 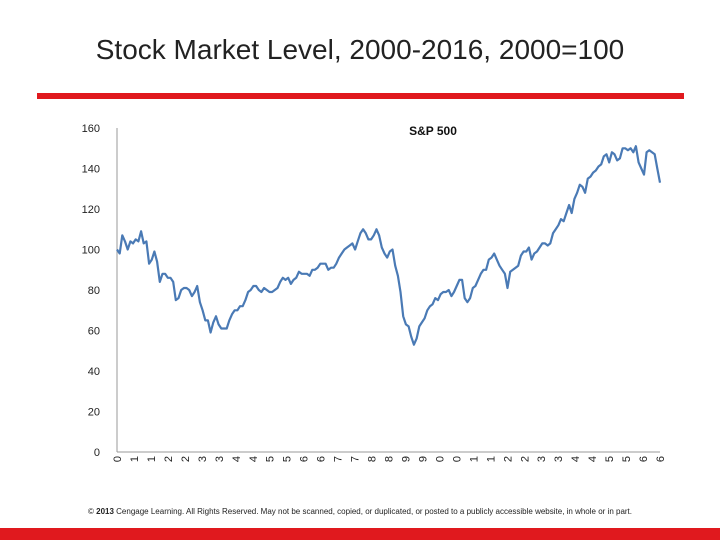 I want to click on x-tick-label: 2000, so click(x=118, y=459).